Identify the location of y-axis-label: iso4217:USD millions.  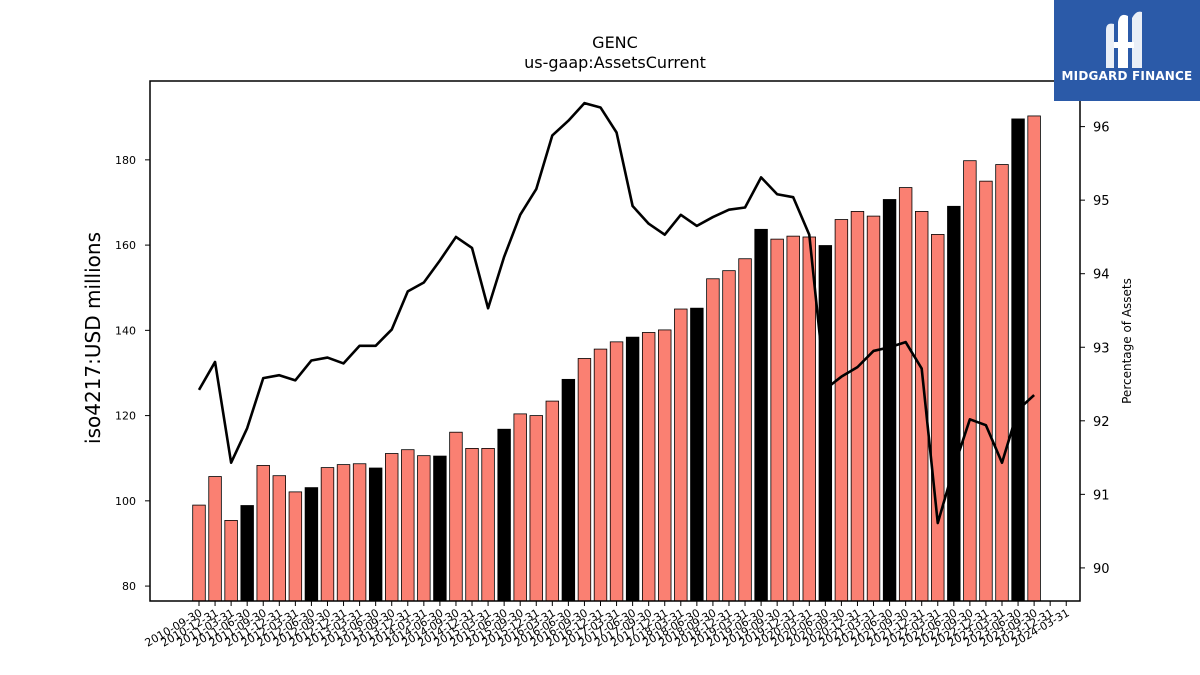
(93, 338).